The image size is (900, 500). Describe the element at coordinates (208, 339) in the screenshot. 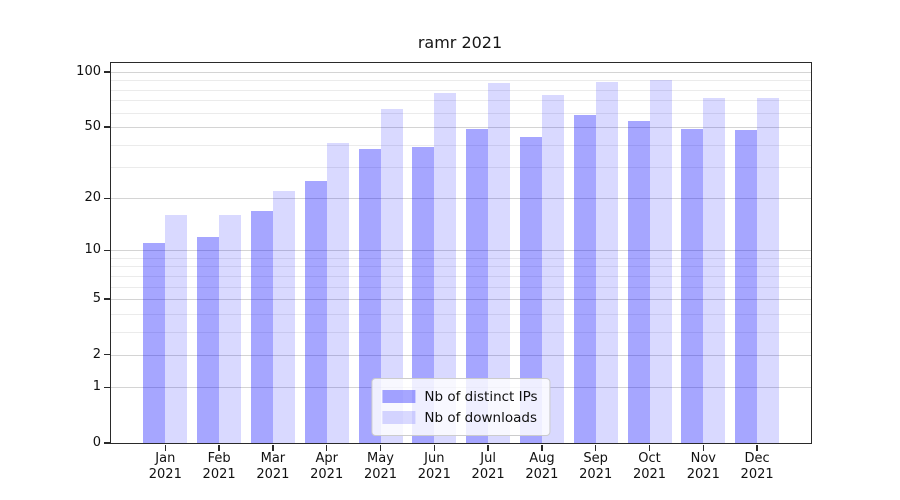

I see `bar-feb-distinct-ips` at that location.